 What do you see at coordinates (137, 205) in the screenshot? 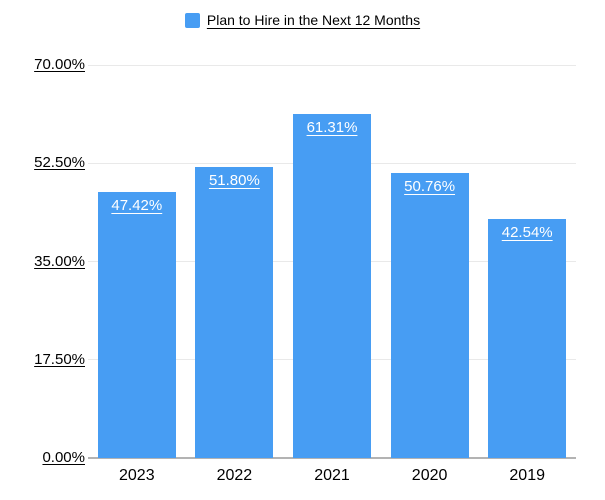
I see `bar-value-label: 47.42%` at bounding box center [137, 205].